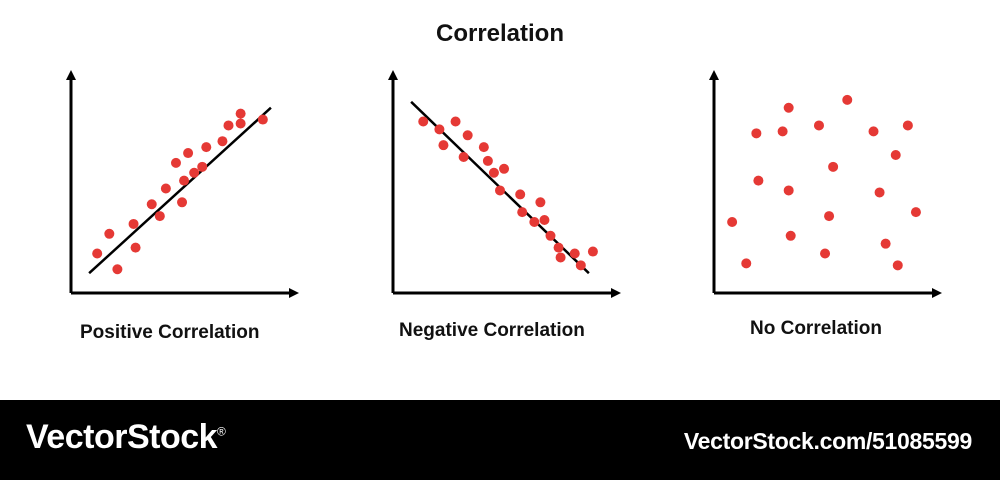 This screenshot has height=480, width=1000. Describe the element at coordinates (827, 441) in the screenshot. I see `stock-image-id: VectorStock.com/51085599` at that location.